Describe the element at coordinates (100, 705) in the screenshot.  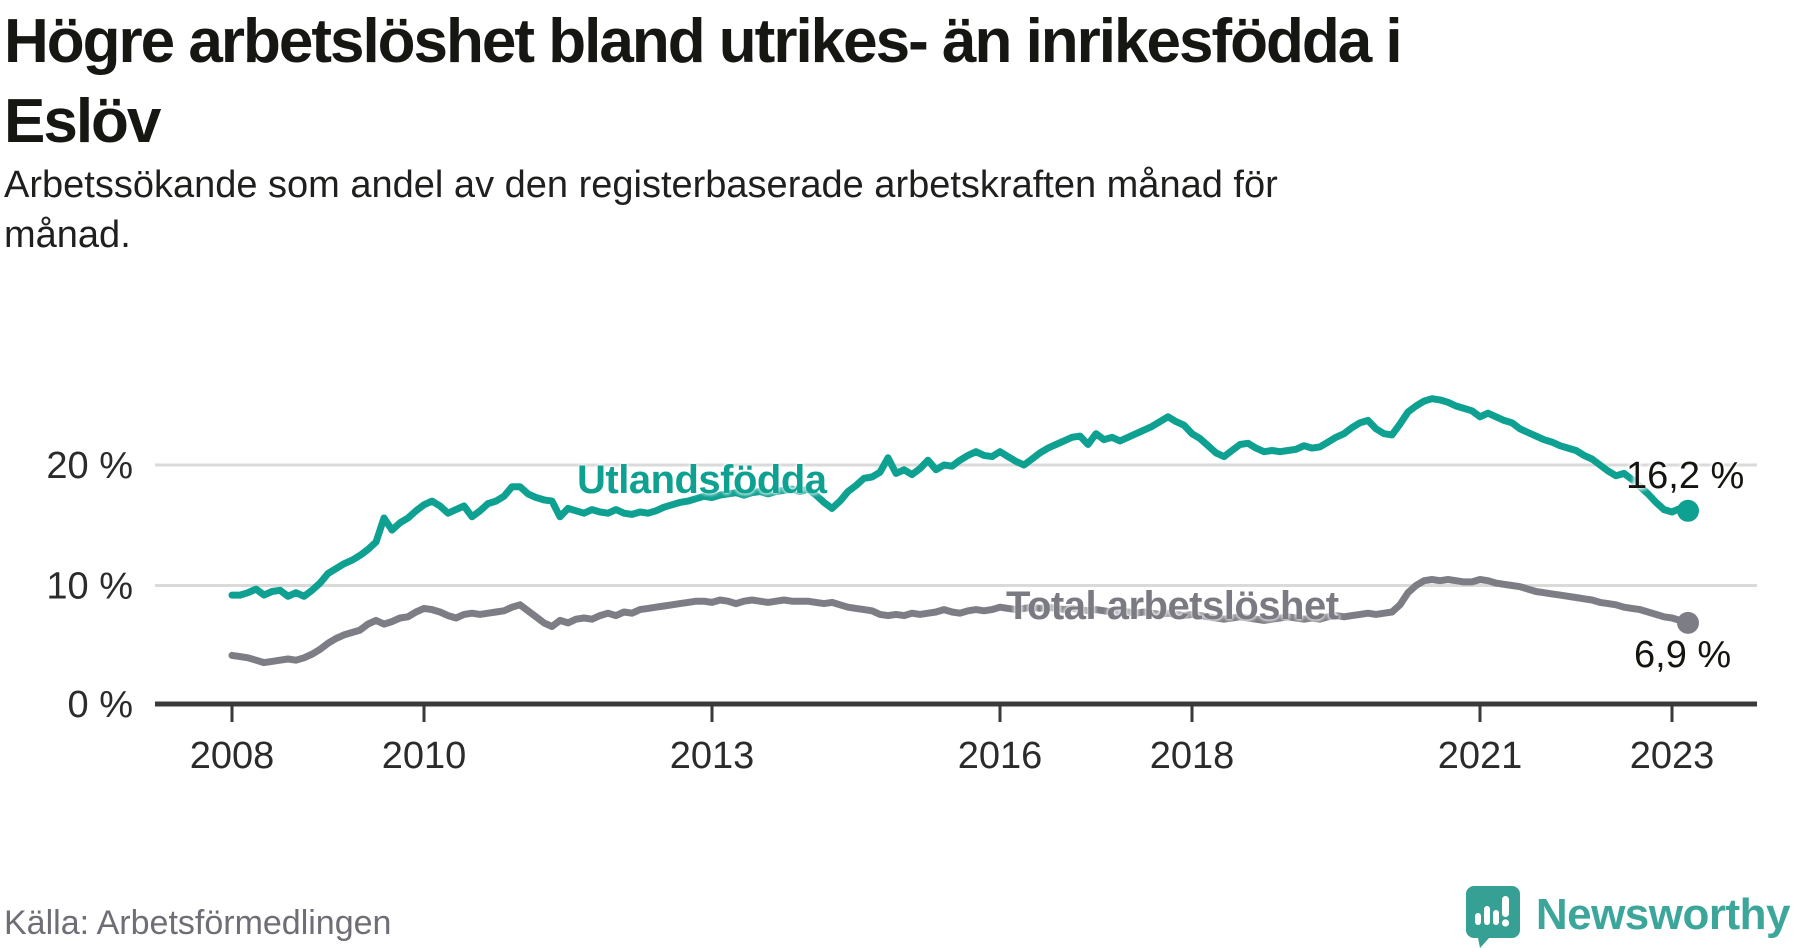
I see `y-axis-tick-label: 0 %` at that location.